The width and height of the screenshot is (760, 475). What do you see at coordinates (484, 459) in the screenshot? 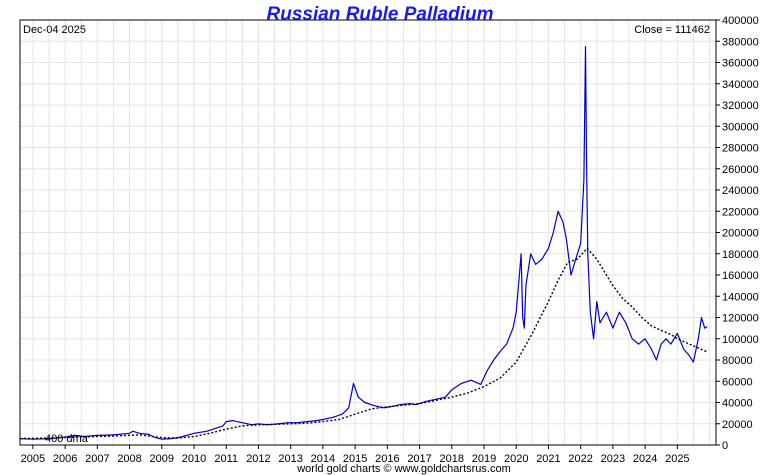
I see `x-tick-label: 2019` at bounding box center [484, 459].